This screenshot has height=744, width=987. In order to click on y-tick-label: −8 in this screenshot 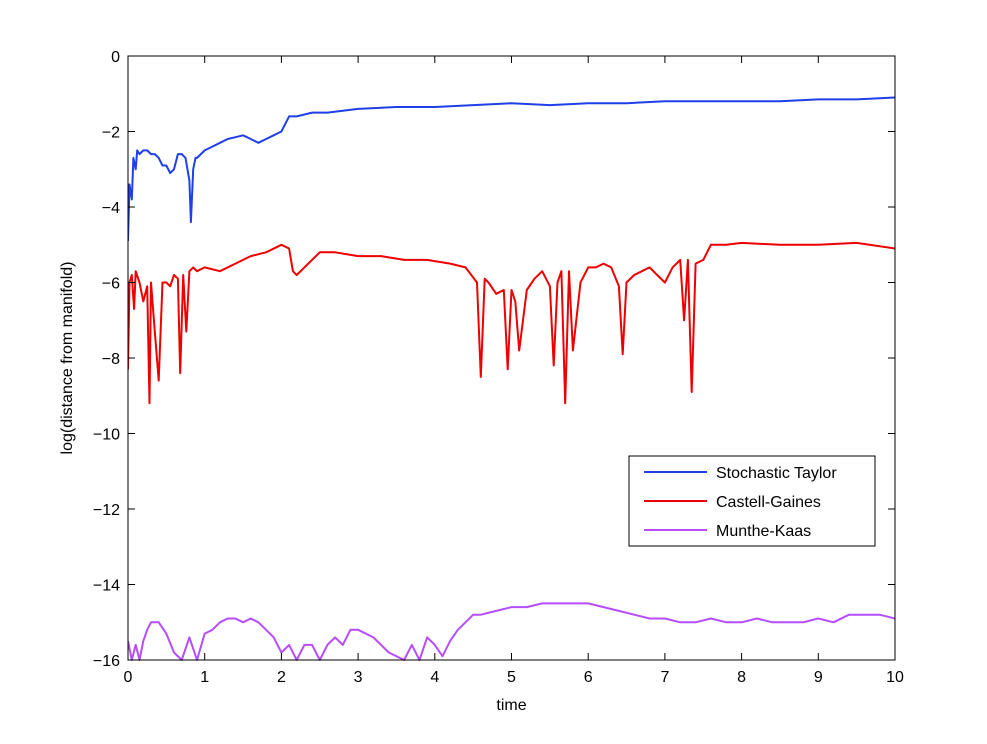, I will do `click(111, 359)`.